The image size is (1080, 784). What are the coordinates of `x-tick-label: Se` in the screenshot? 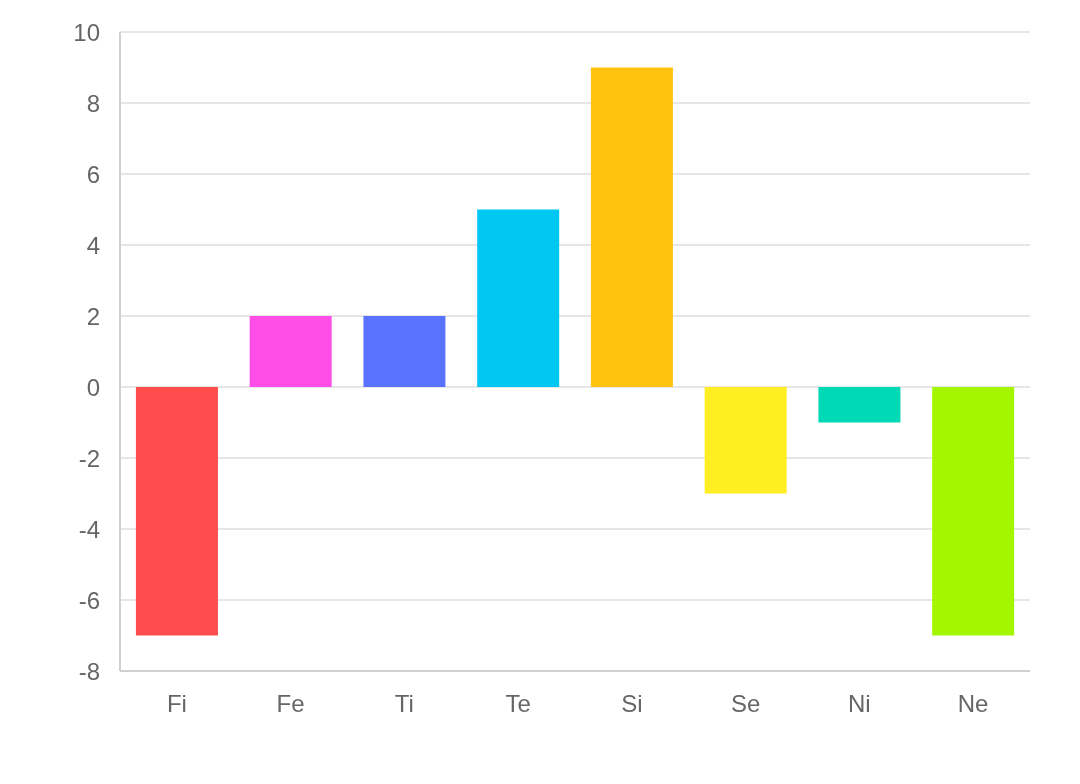 It's located at (745, 704).